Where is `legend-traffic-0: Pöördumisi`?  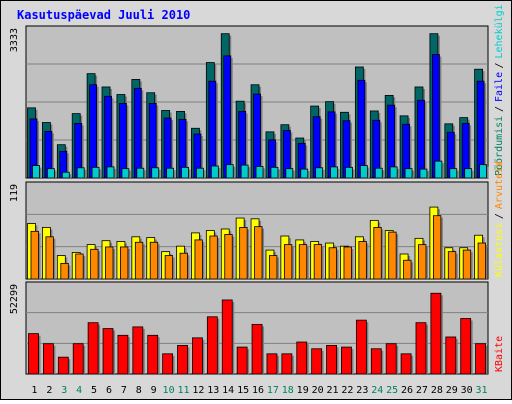 legend-traffic-0: Pöördumisi is located at coordinates (499, 146).